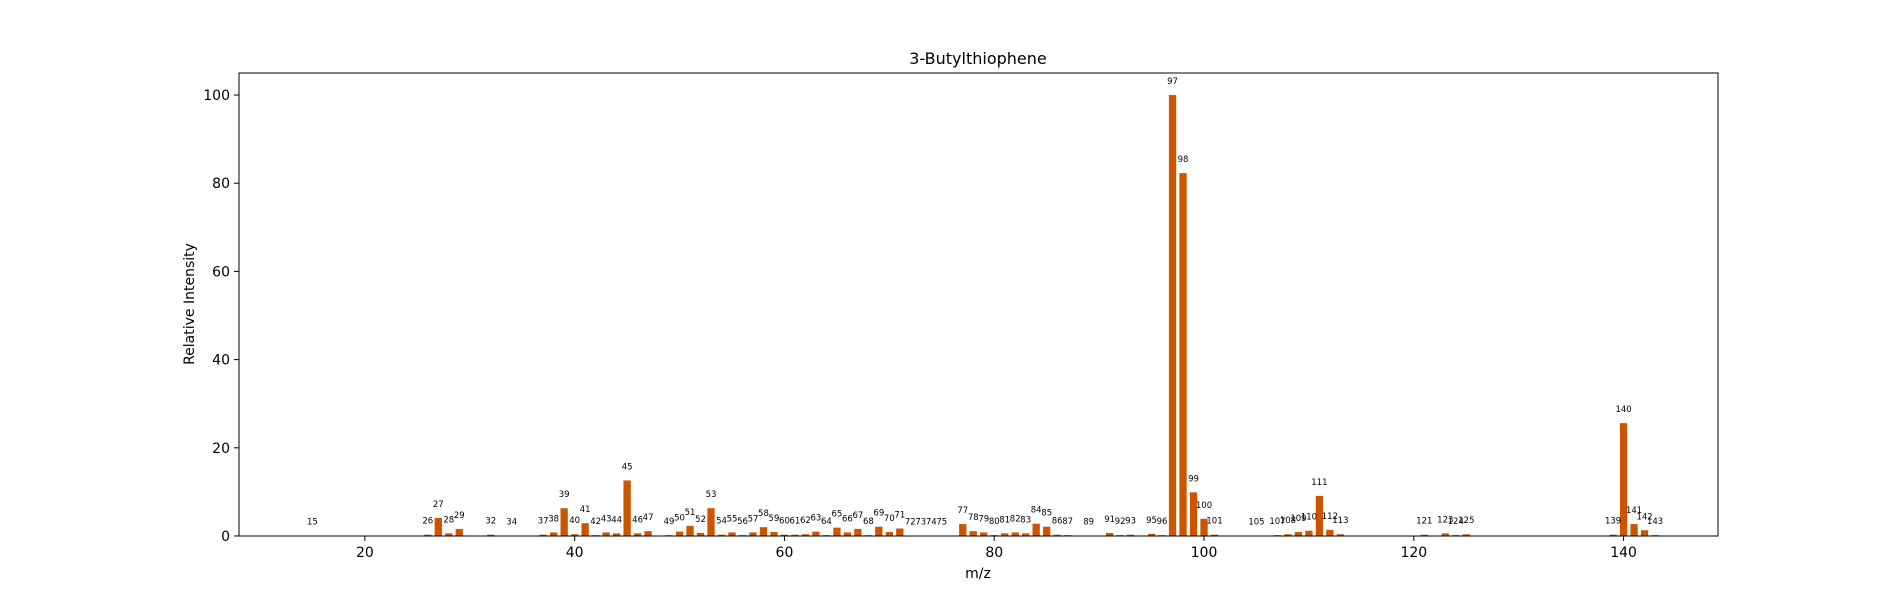 The image size is (1900, 600). Describe the element at coordinates (312, 523) in the screenshot. I see `peak-label: 15` at that location.